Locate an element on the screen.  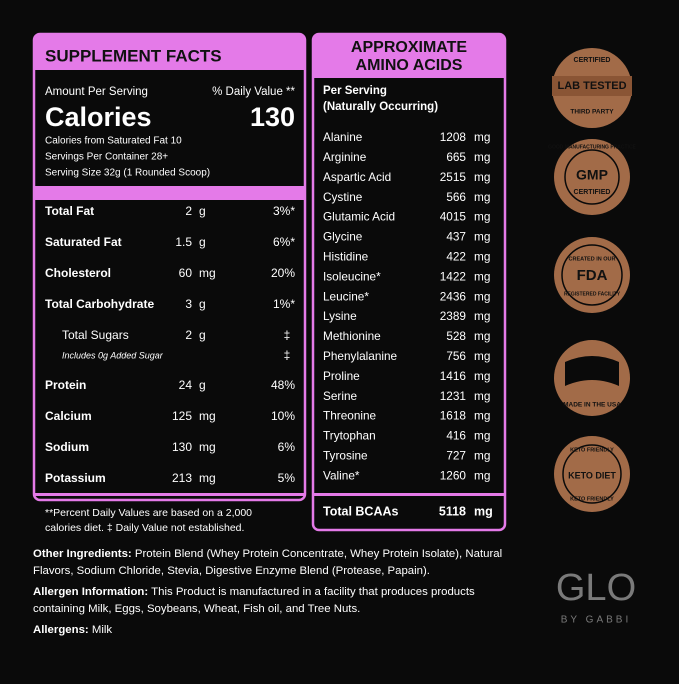
badge-text: FDA is located at coordinates (592, 275).